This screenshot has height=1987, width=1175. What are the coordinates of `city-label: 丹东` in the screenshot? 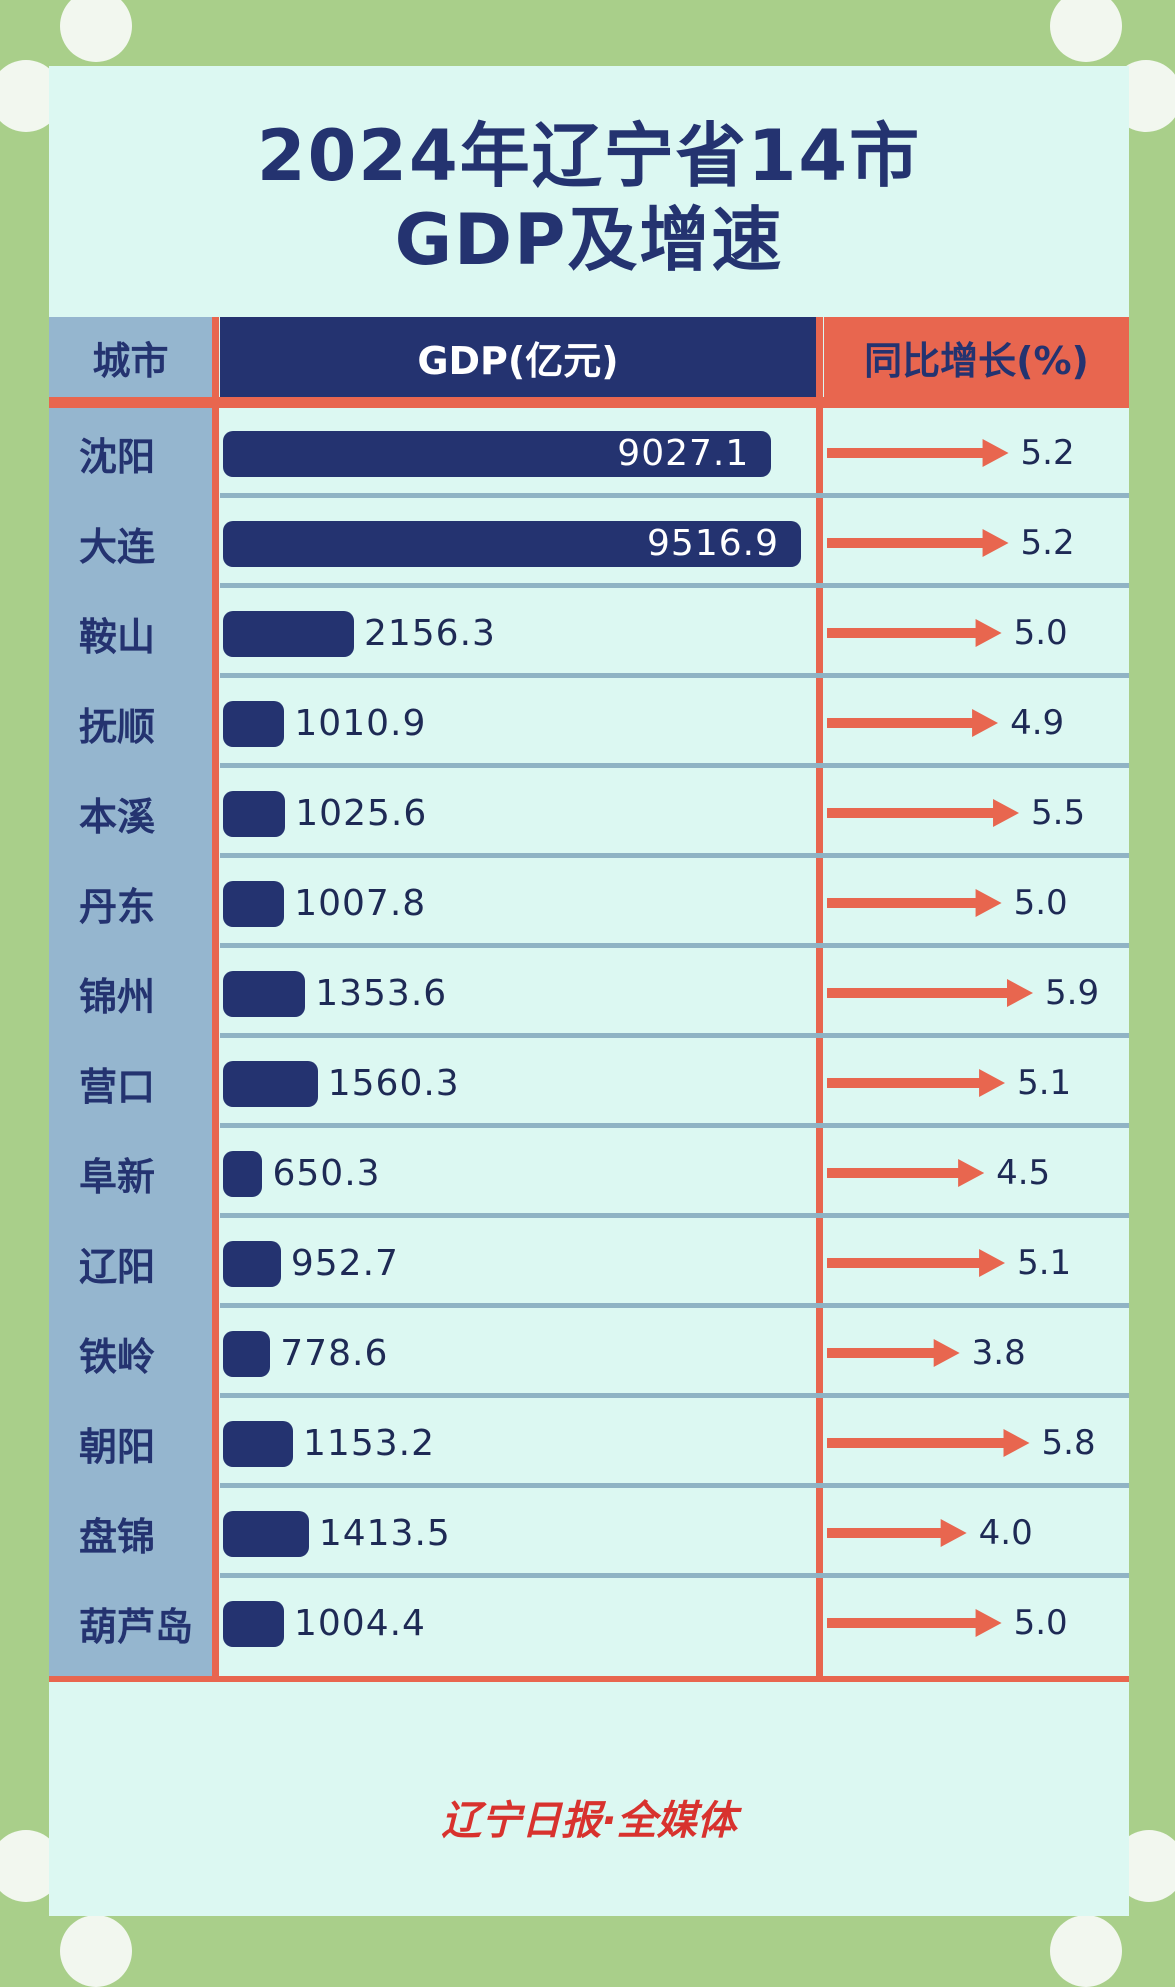 It's located at (117, 906).